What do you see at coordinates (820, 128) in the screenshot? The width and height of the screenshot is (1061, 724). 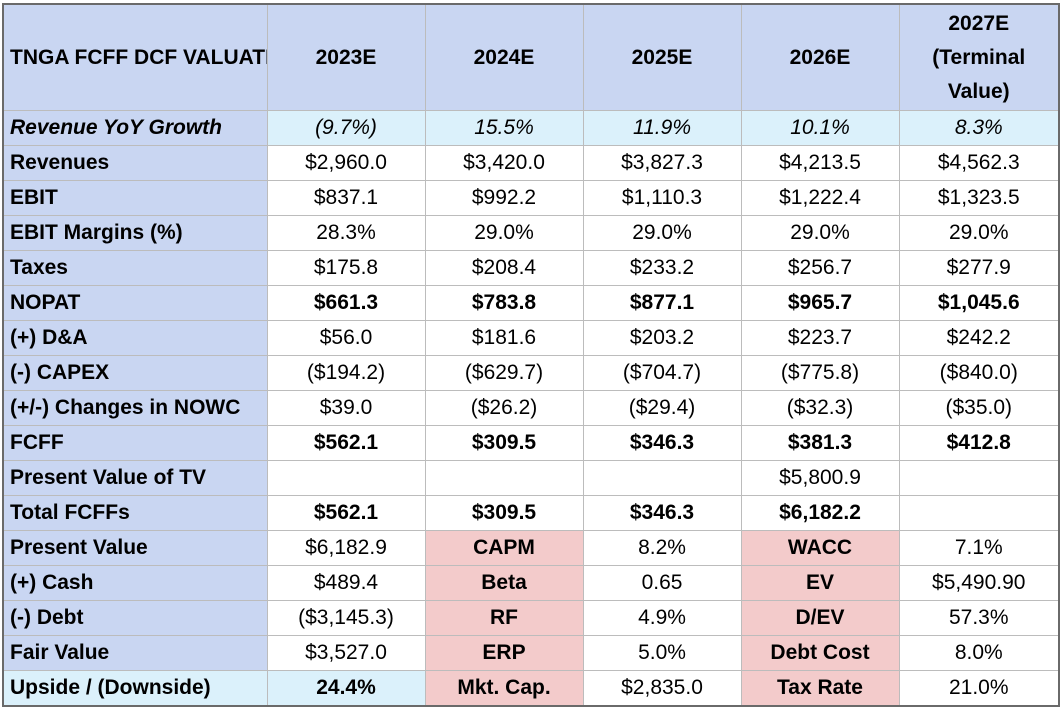 I see `cell: 10.1%` at bounding box center [820, 128].